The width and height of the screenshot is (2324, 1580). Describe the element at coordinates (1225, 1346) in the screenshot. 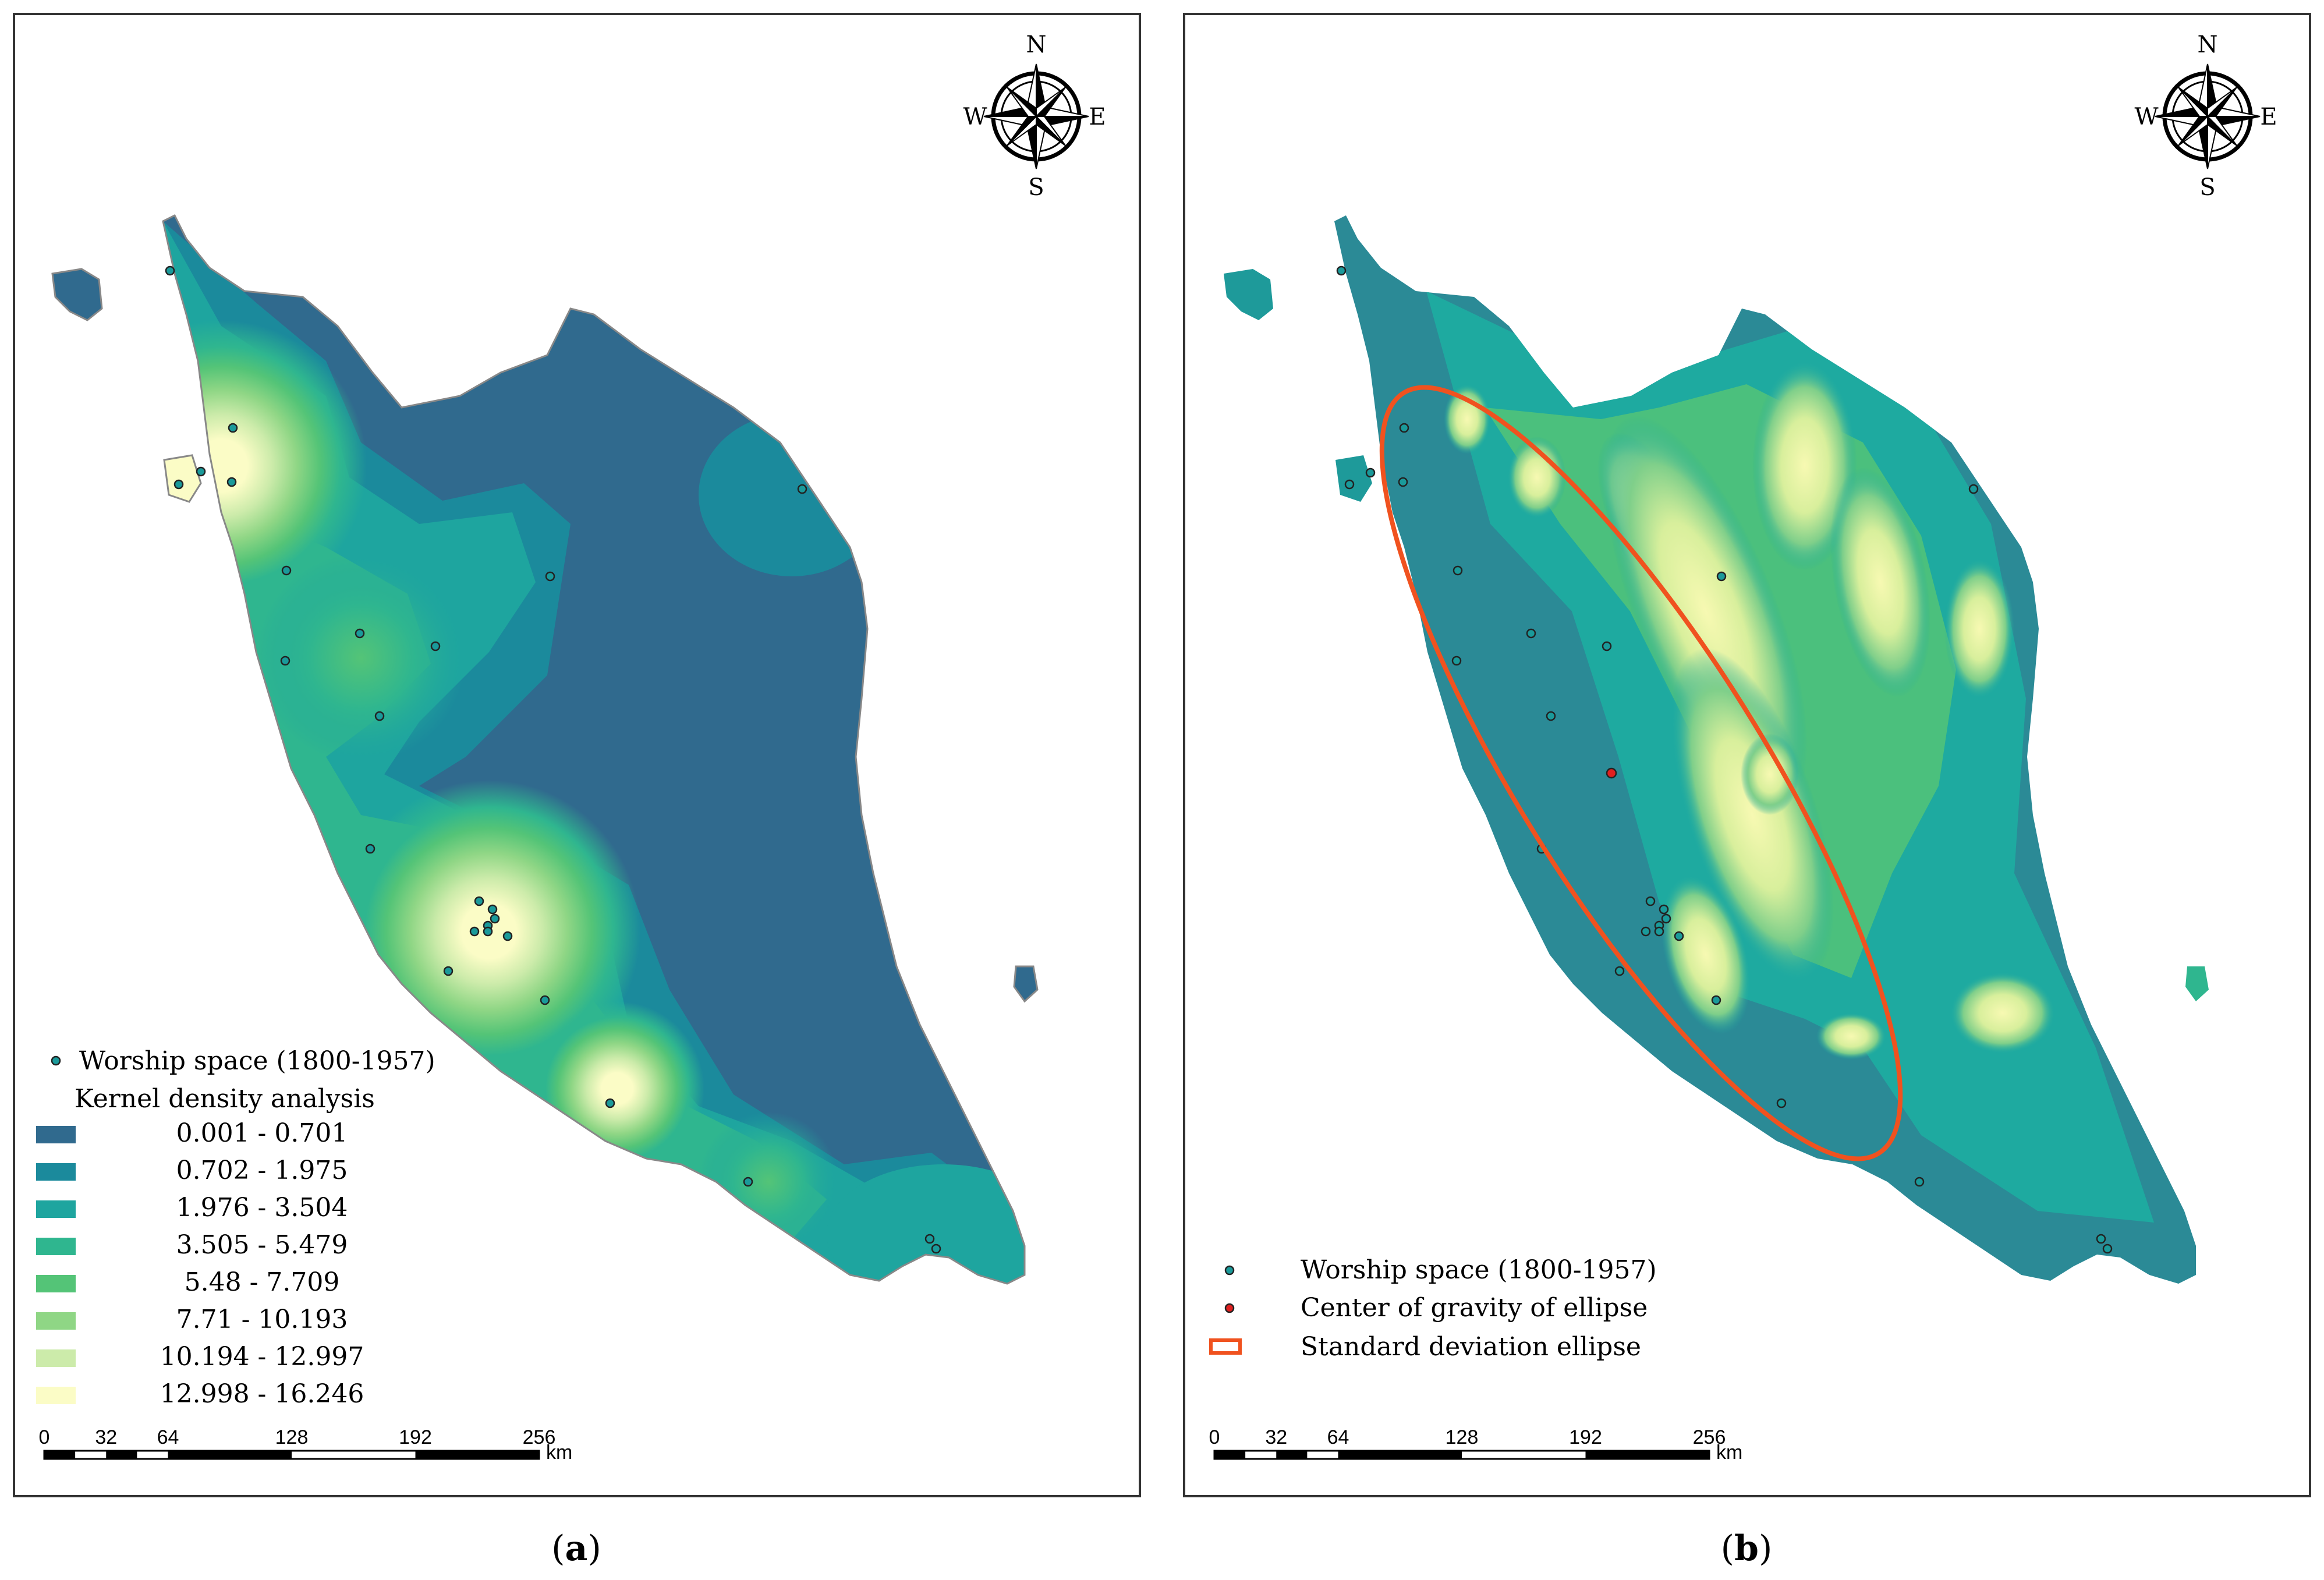

I see `legend-ellipse-symbol` at that location.